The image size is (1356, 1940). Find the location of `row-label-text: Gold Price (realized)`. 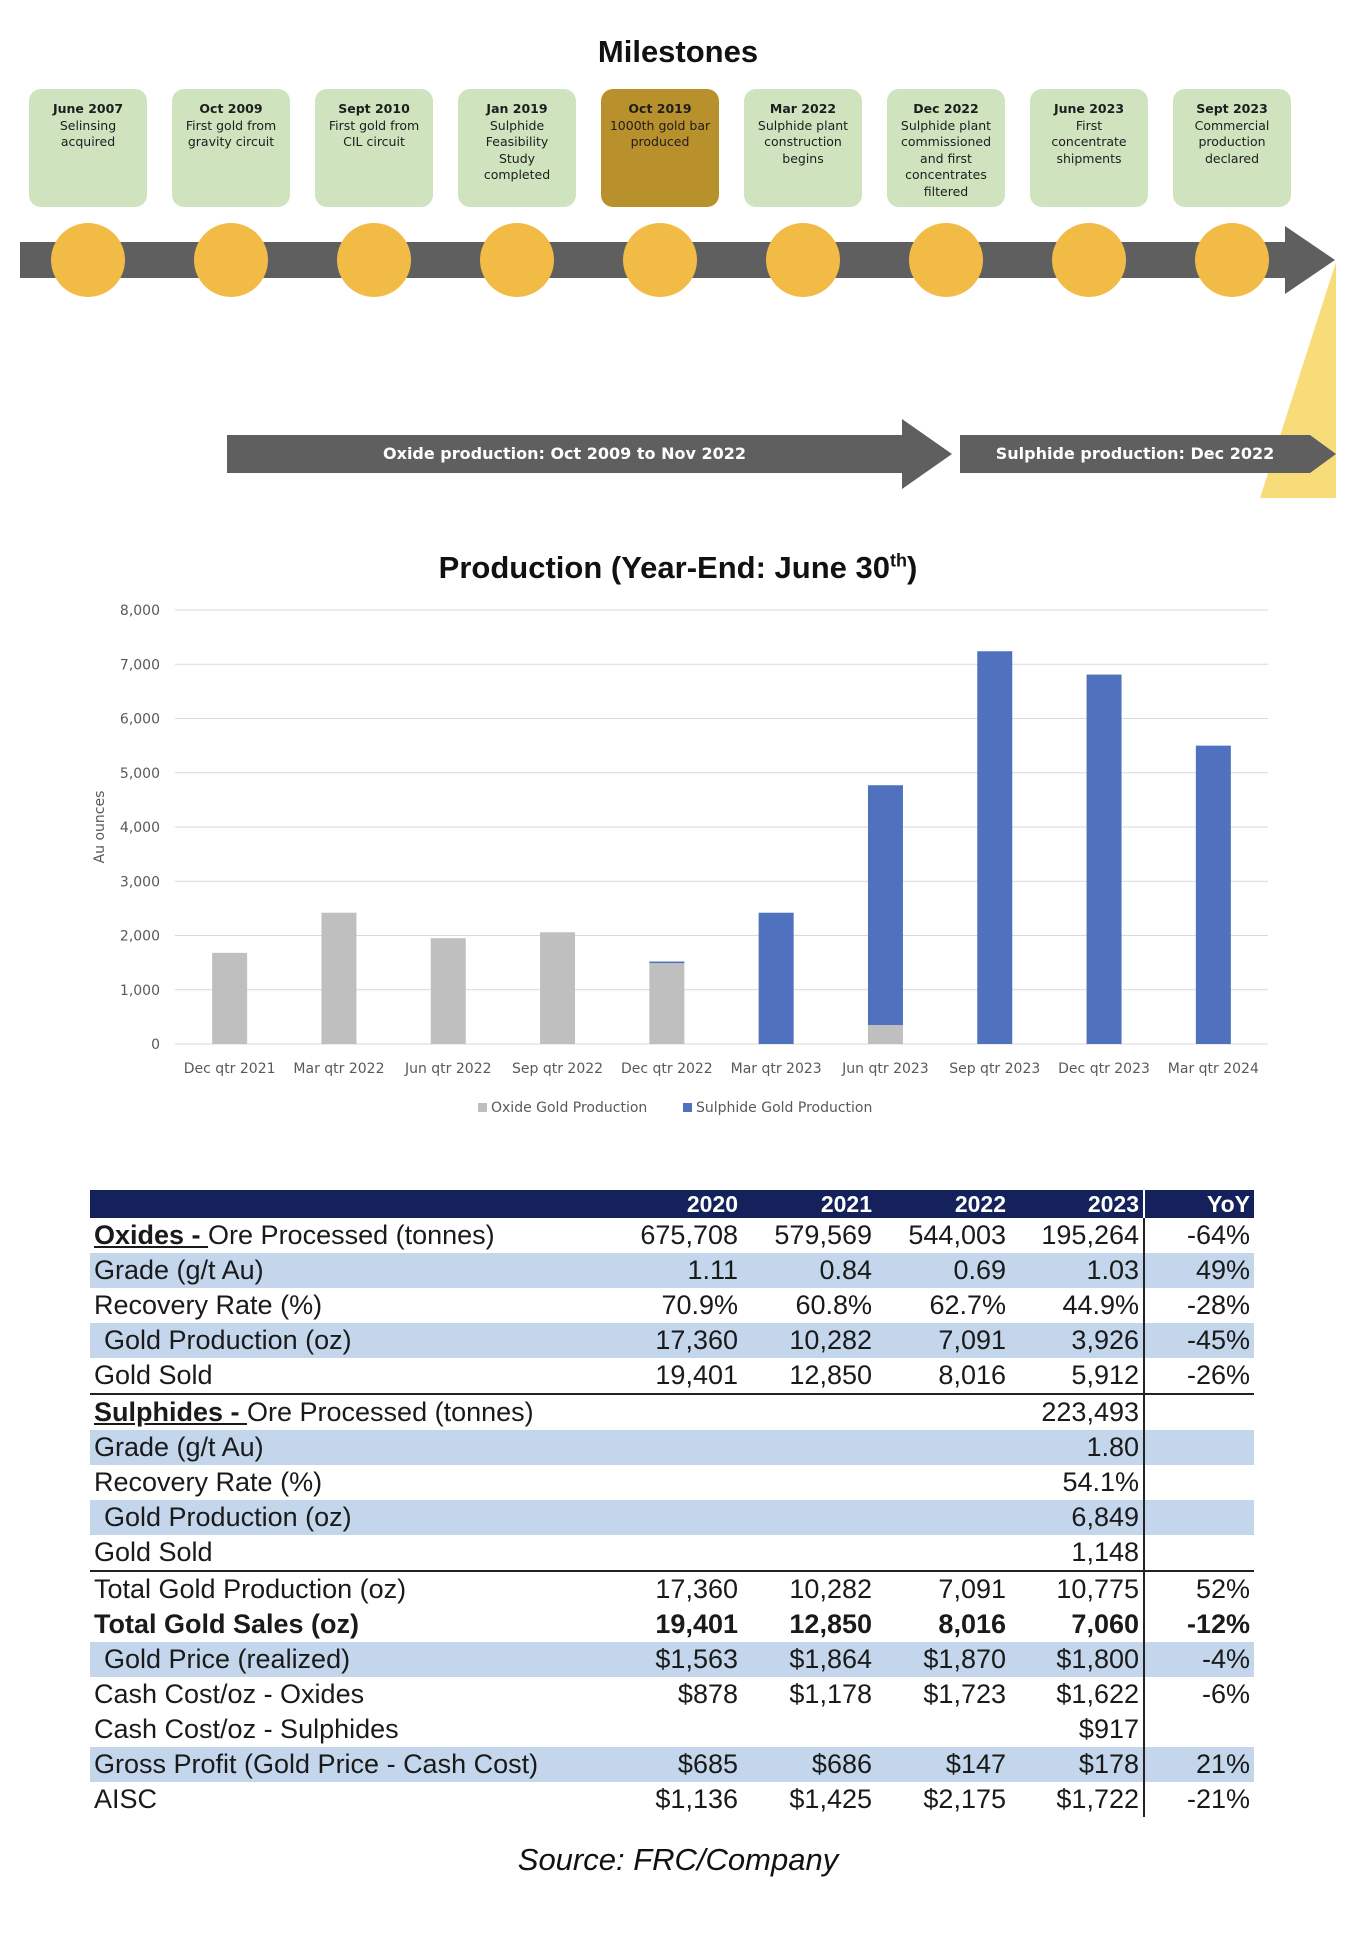

row-label-text: Gold Price (realized) is located at coordinates (227, 1659).